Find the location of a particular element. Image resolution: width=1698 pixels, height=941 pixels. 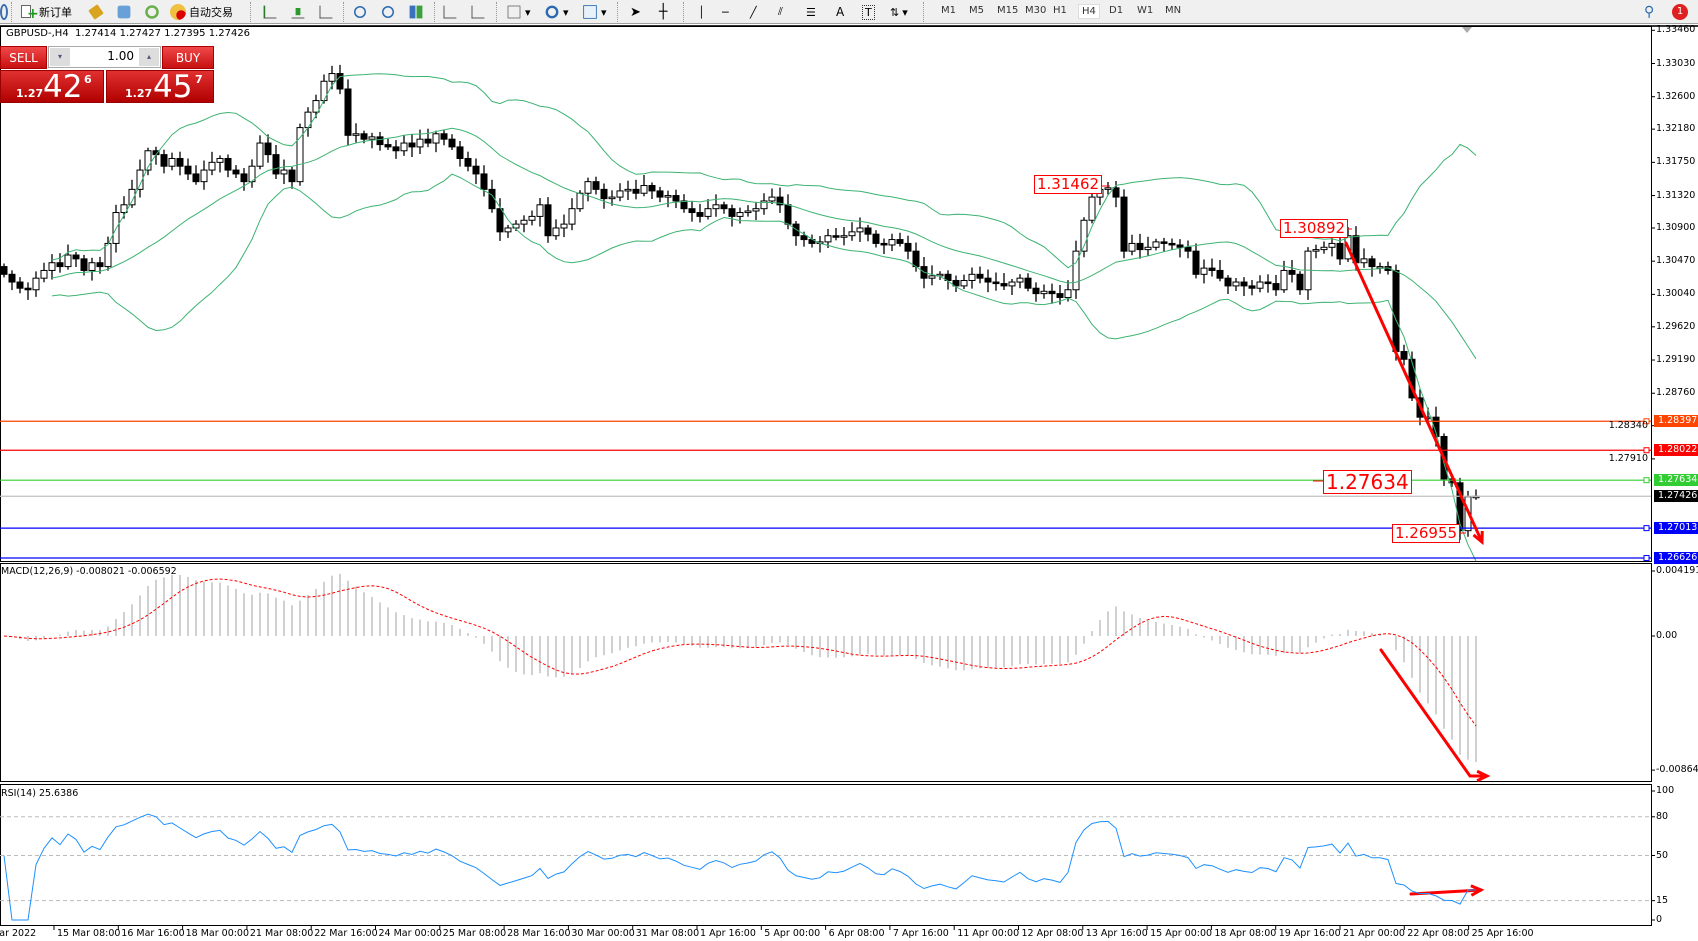

text-label-button: T is located at coordinates (868, 12).